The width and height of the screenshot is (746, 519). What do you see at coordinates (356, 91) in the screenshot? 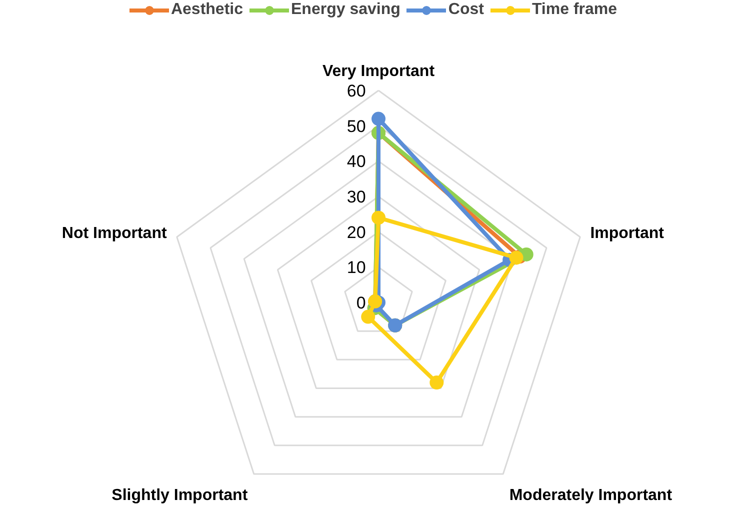
I see `y-tick-label: 60` at bounding box center [356, 91].